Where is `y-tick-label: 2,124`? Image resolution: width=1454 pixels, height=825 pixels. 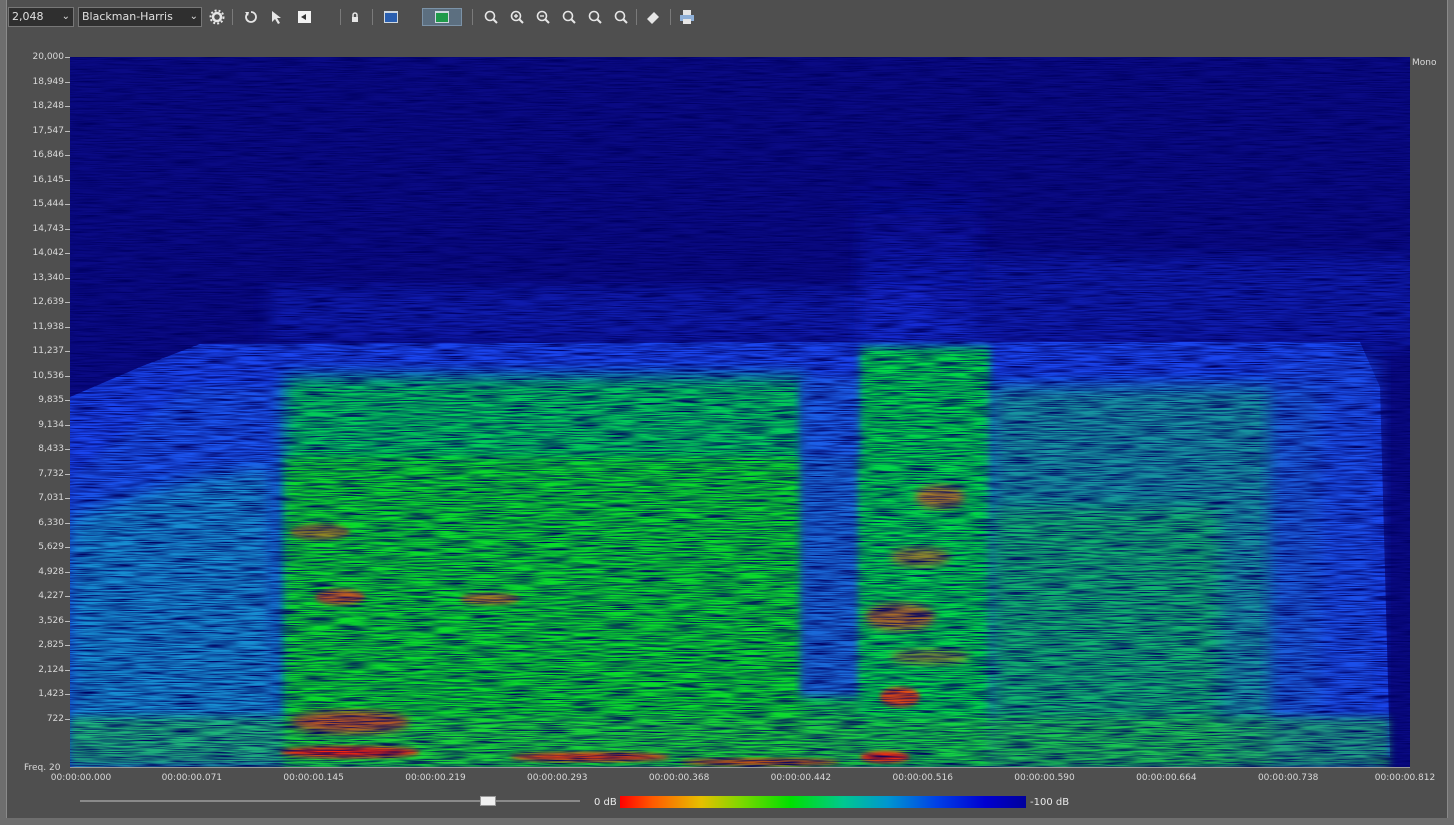
y-tick-label: 2,124 is located at coordinates (51, 669).